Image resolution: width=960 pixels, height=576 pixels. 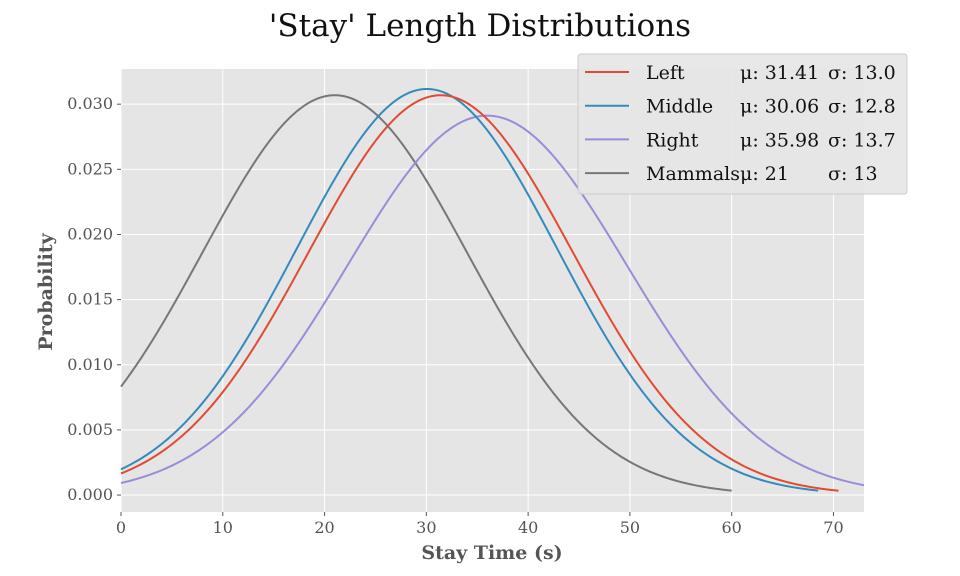 I want to click on legend-mu: μ: 21, so click(x=764, y=174).